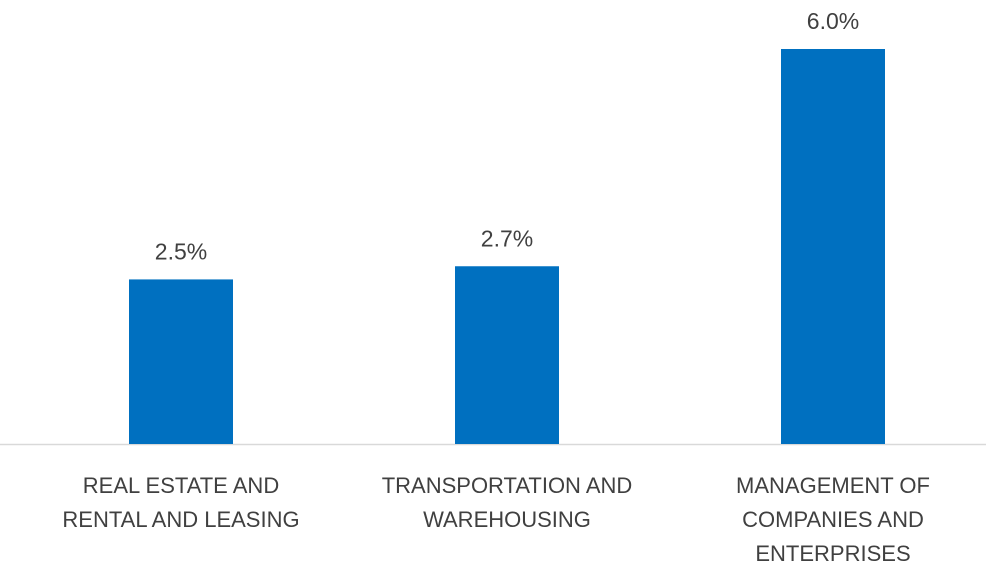  I want to click on x-tick-label: MANAGEMENT OF COMPANIES AND ENTERPRISES, so click(833, 519).